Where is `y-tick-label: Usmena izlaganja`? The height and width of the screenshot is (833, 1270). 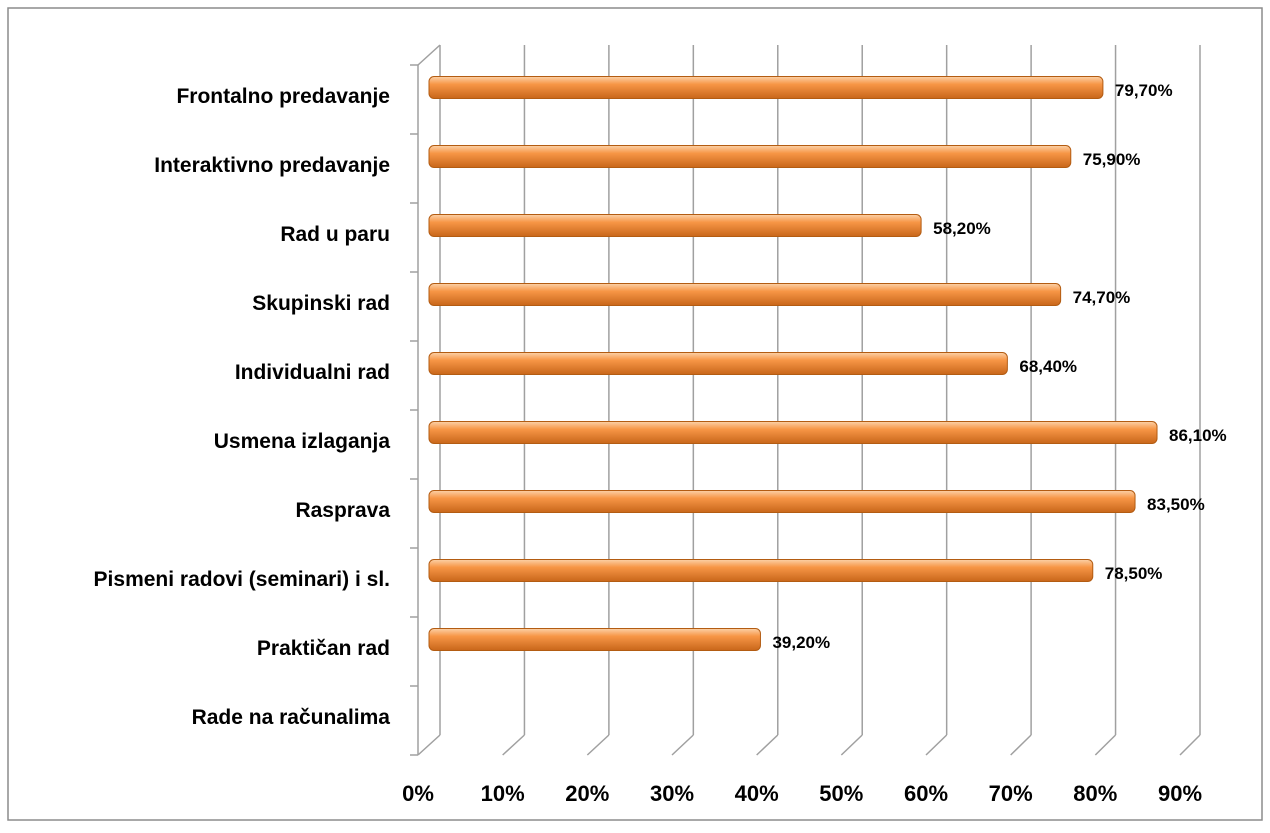 y-tick-label: Usmena izlaganja is located at coordinates (302, 441).